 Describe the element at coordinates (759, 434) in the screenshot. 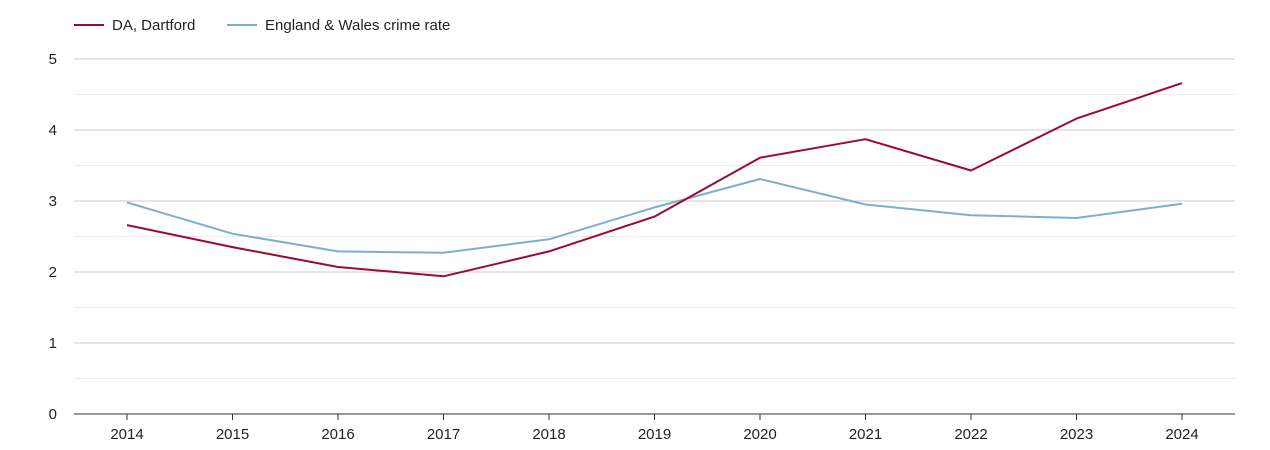

I see `x-tick-label: 2020` at that location.